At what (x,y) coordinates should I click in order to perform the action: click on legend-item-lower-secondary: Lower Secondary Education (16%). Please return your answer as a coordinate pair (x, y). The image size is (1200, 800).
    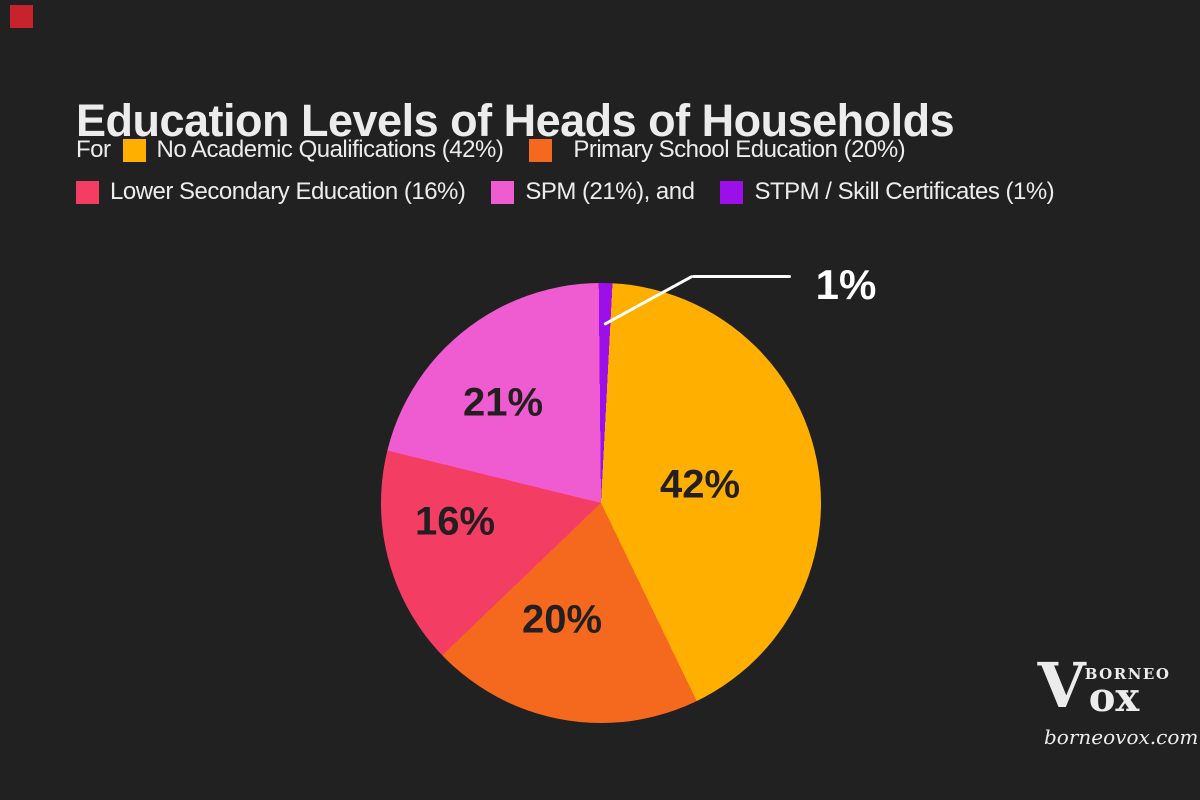
    Looking at the image, I should click on (271, 192).